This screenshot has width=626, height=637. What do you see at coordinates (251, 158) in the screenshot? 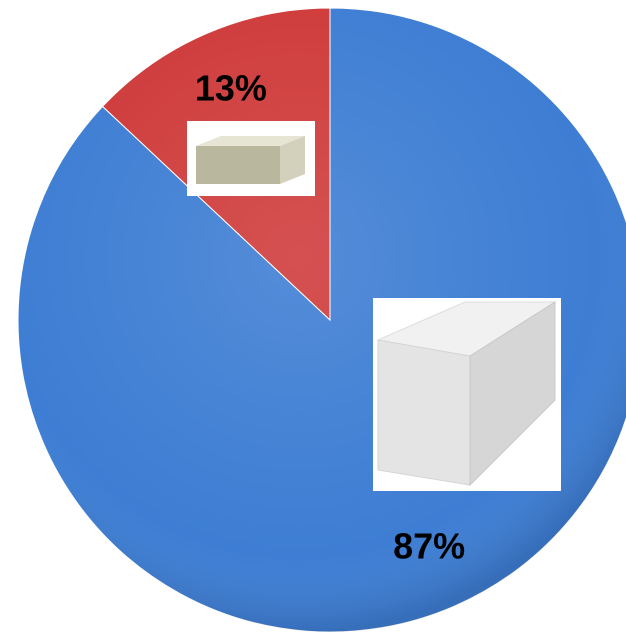
I see `small-block-image` at bounding box center [251, 158].